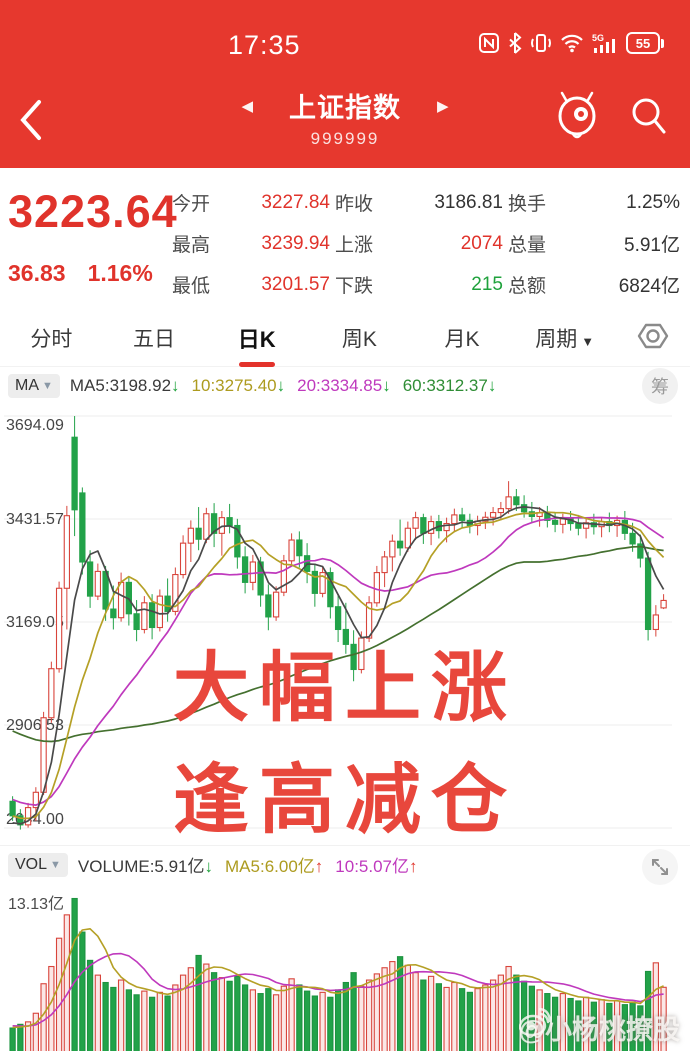 This screenshot has width=690, height=1051. What do you see at coordinates (38, 864) in the screenshot?
I see `vol-selector: VOL ▼` at bounding box center [38, 864].